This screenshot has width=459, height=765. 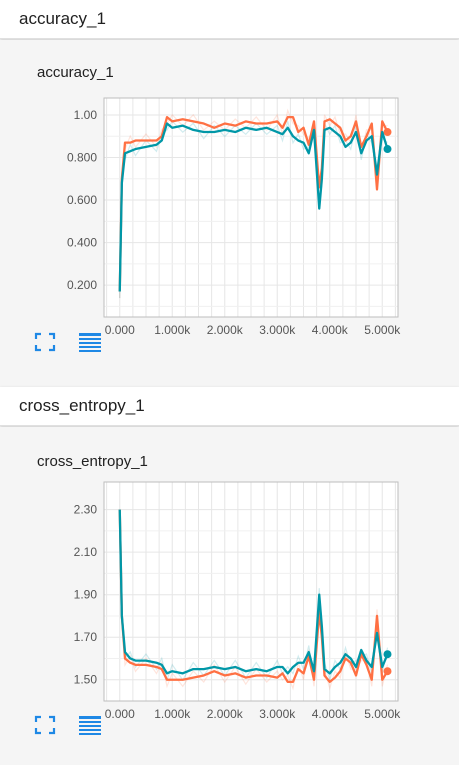 I want to click on y-tick-label: 1.50, so click(x=86, y=680).